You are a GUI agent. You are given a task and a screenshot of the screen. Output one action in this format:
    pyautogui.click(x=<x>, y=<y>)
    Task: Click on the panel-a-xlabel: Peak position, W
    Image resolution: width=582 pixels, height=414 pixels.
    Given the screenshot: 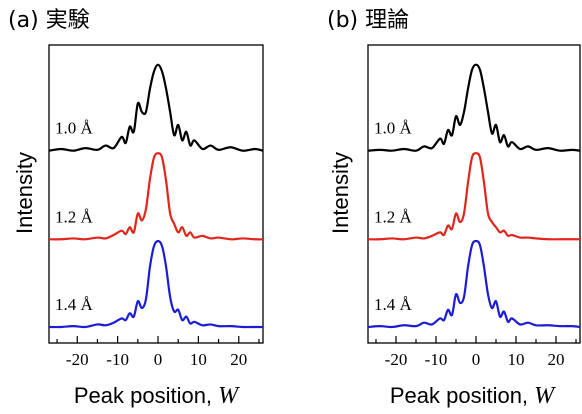 What is the action you would take?
    pyautogui.click(x=157, y=396)
    